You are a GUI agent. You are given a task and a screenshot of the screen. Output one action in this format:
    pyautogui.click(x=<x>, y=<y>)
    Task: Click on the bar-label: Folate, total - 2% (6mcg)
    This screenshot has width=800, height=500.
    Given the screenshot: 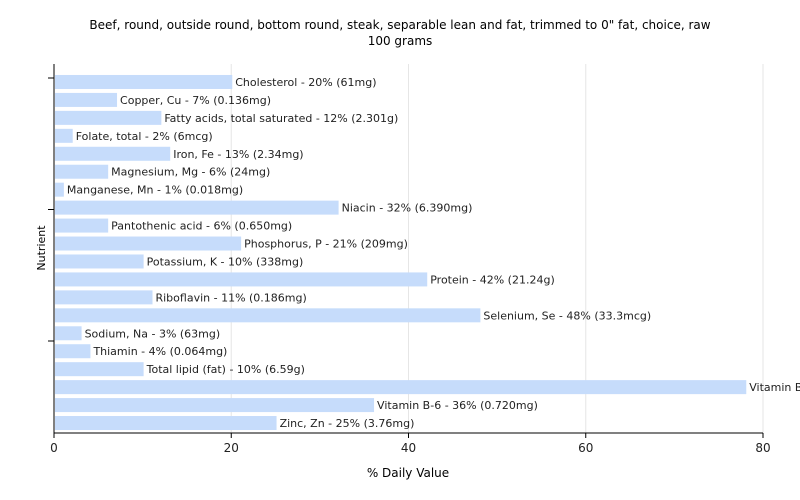 What is the action you would take?
    pyautogui.click(x=144, y=136)
    